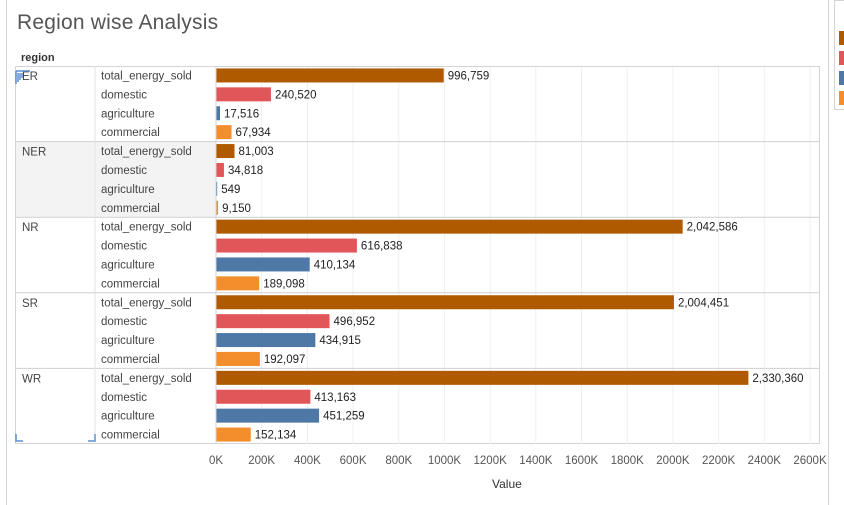 The image size is (844, 505). I want to click on data-label: 17,516, so click(241, 114).